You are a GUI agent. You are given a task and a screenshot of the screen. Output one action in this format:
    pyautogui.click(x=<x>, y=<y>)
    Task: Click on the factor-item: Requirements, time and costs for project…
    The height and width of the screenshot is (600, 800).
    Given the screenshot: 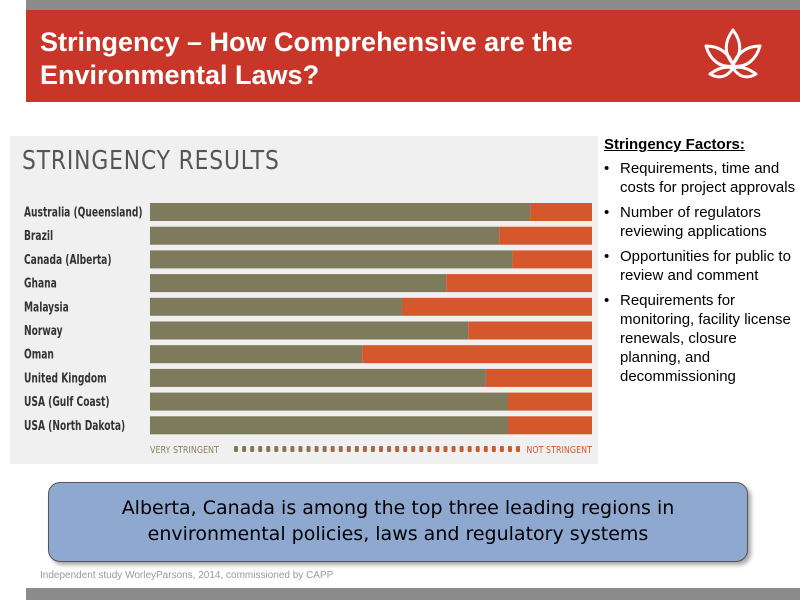 What is the action you would take?
    pyautogui.click(x=698, y=178)
    